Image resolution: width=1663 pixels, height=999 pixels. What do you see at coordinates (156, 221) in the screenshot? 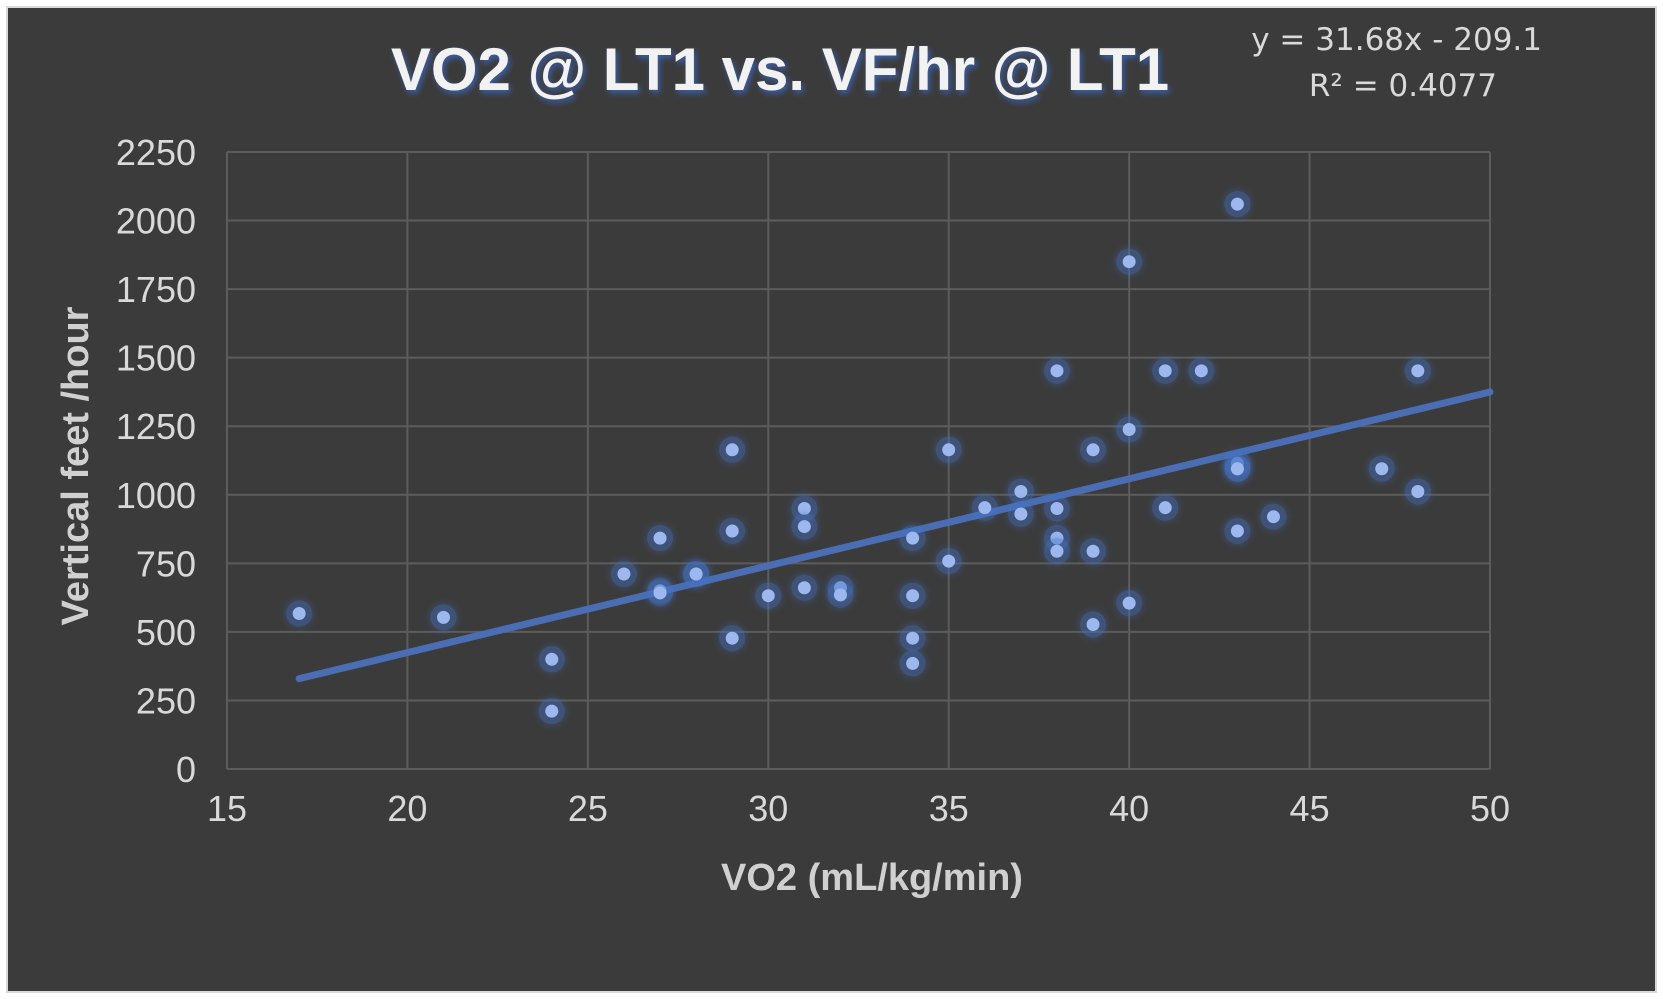
I see `y-tick-label: 2000` at bounding box center [156, 221].